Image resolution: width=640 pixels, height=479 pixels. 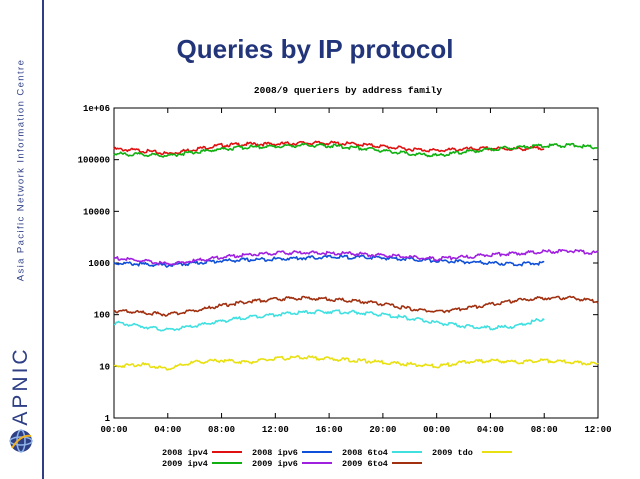 I want to click on x-tick-label: 16:00, so click(x=329, y=430).